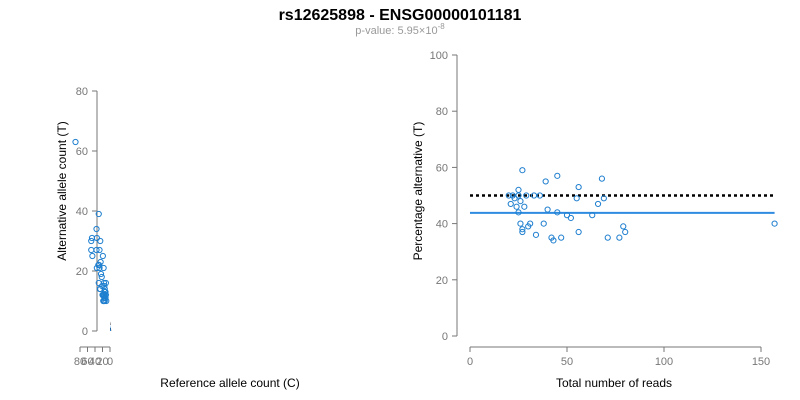 The width and height of the screenshot is (800, 400). What do you see at coordinates (400, 15) in the screenshot?
I see `chart-title: rs12625898 - ENSG00000101181` at bounding box center [400, 15].